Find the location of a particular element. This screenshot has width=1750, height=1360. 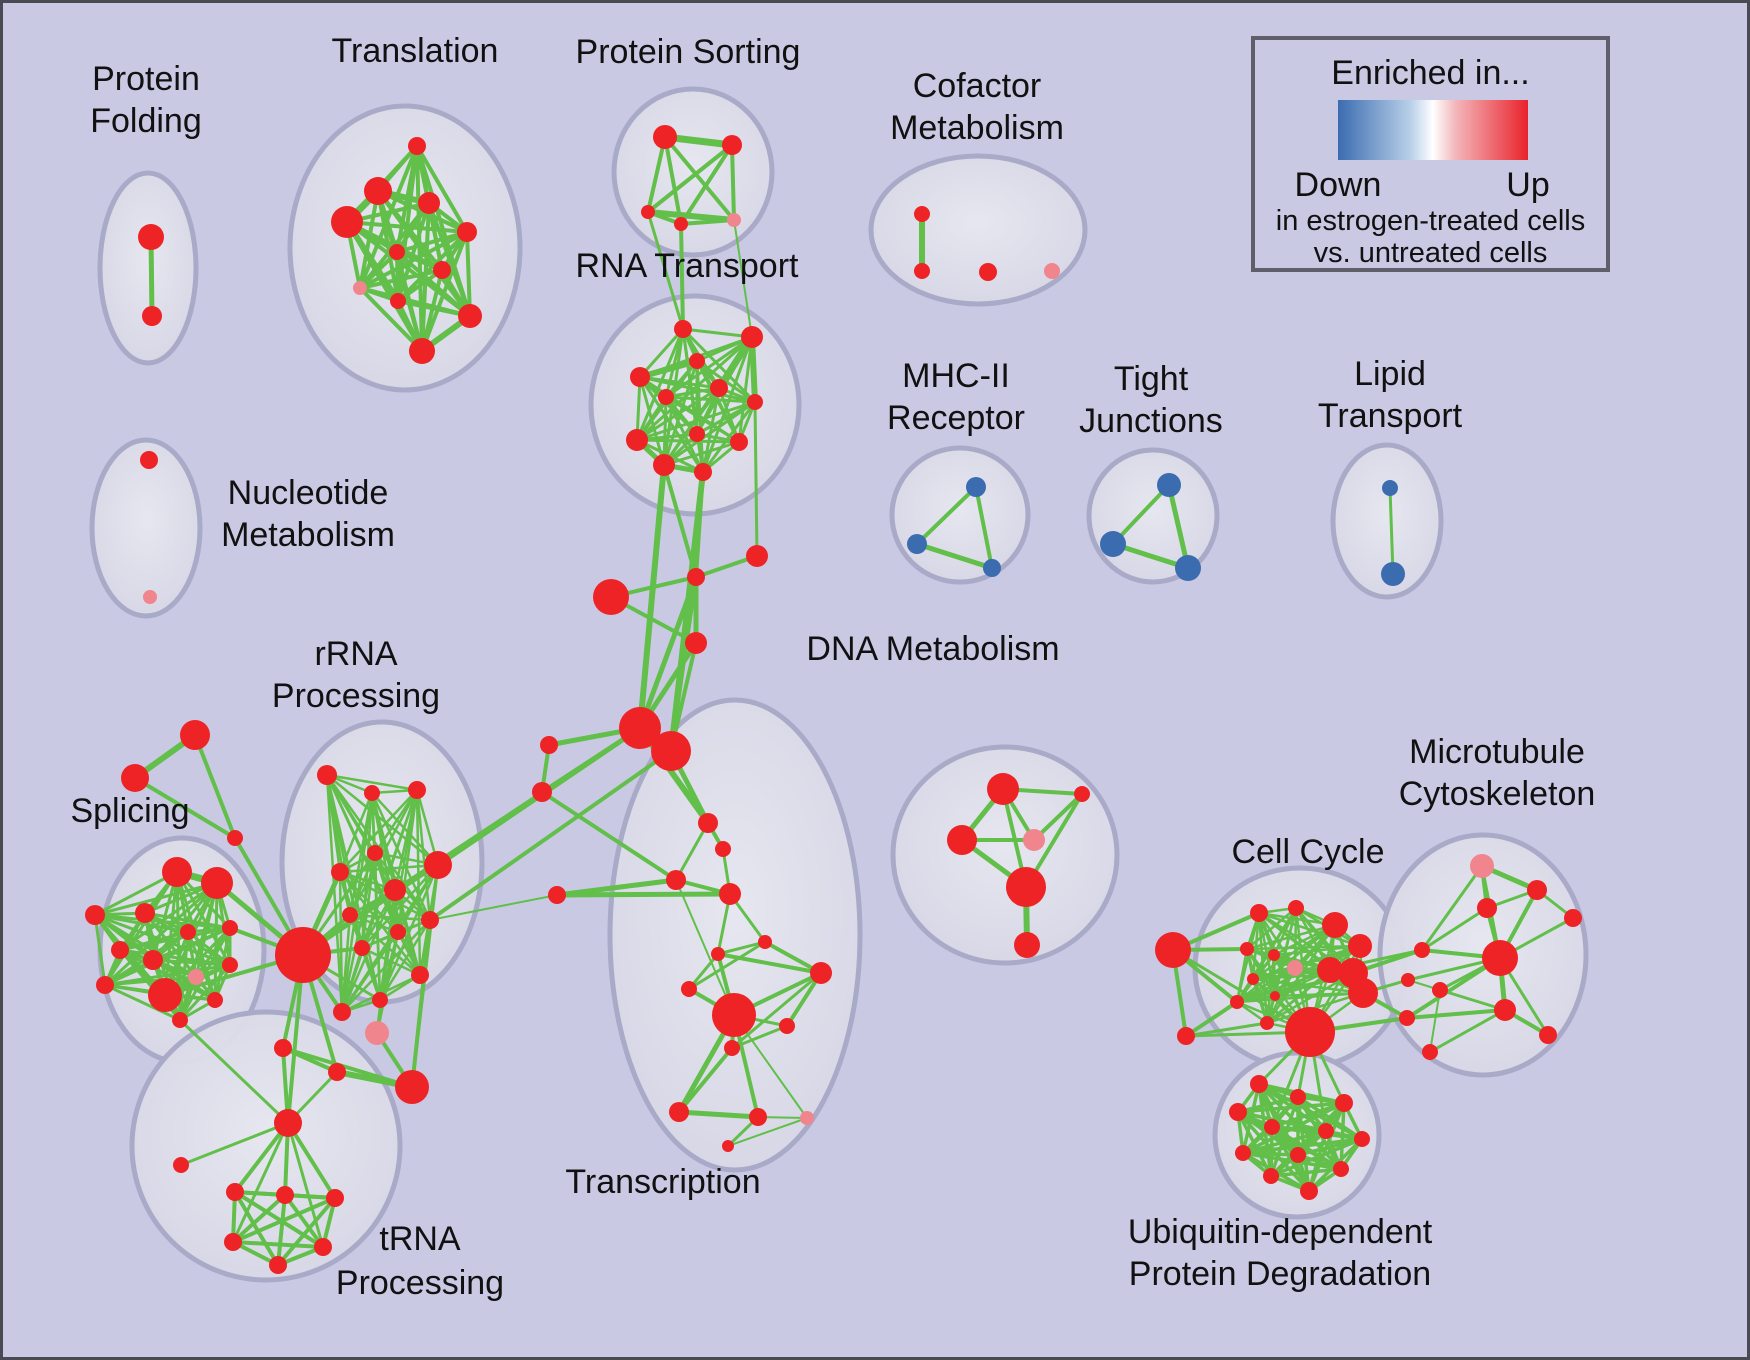

edge-ps3-ps5 is located at coordinates (691, 216).